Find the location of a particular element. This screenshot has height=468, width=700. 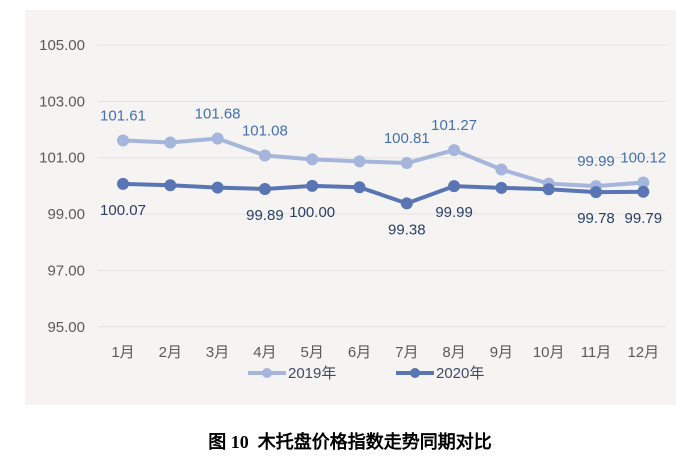

data-label-2019年-4月: 101.08 is located at coordinates (265, 130).